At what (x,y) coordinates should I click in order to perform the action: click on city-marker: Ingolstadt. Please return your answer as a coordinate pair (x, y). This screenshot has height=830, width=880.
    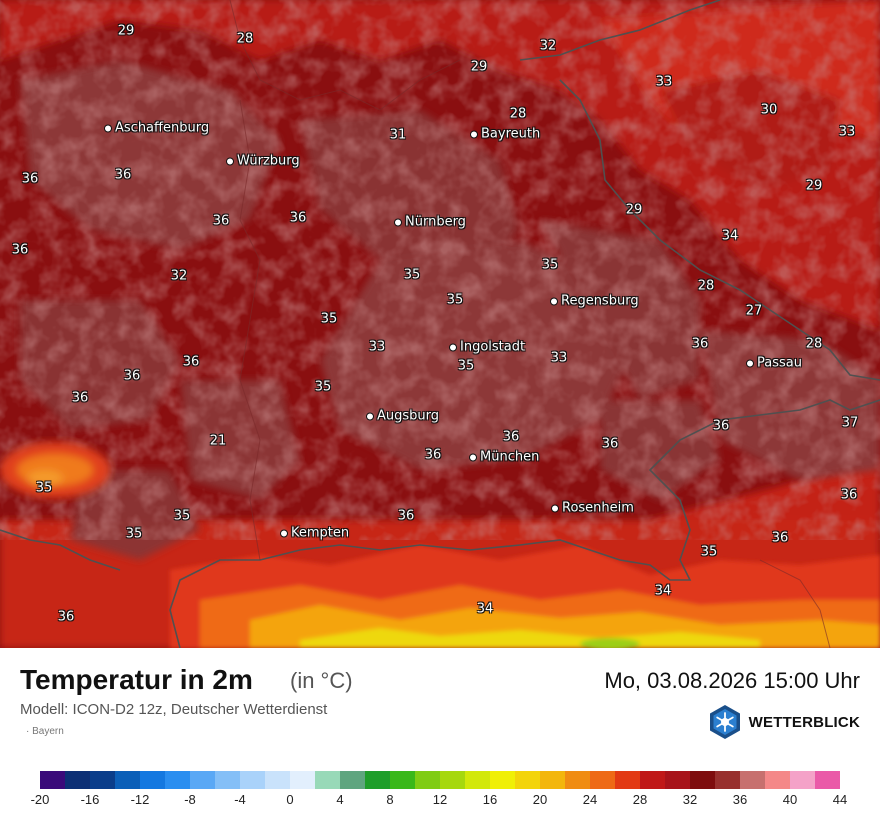
    Looking at the image, I should click on (487, 347).